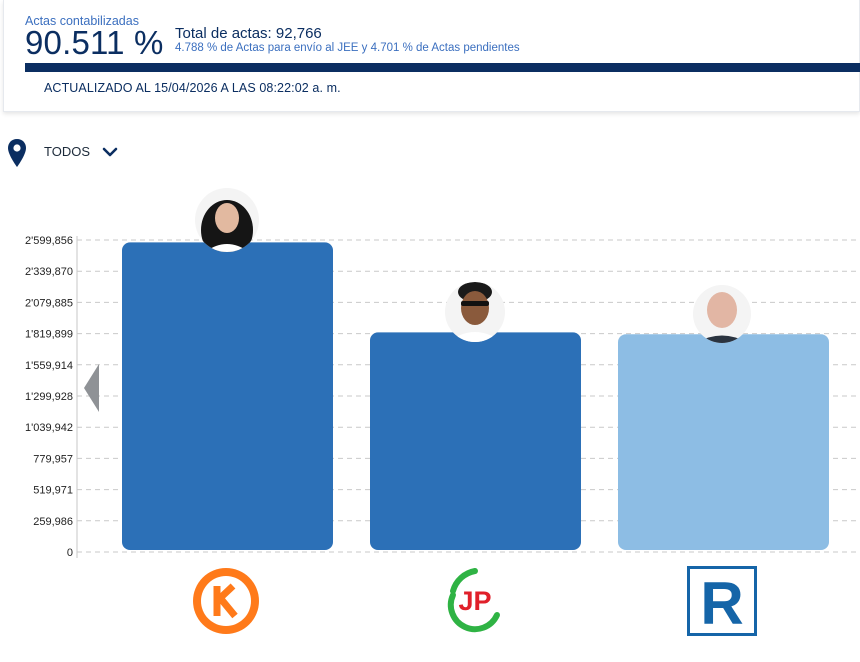 The image size is (860, 662). I want to click on region-filter: TODOS, so click(67, 151).